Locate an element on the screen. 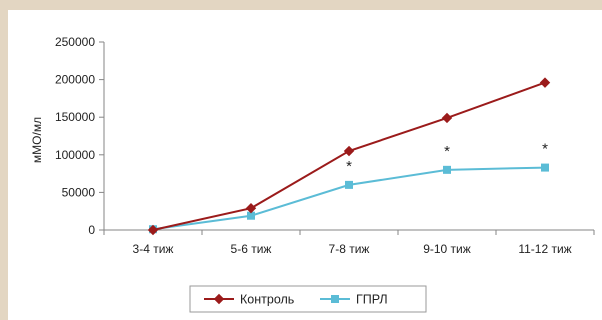 The height and width of the screenshot is (320, 602). annotations-layer: * * * is located at coordinates (447, 158).